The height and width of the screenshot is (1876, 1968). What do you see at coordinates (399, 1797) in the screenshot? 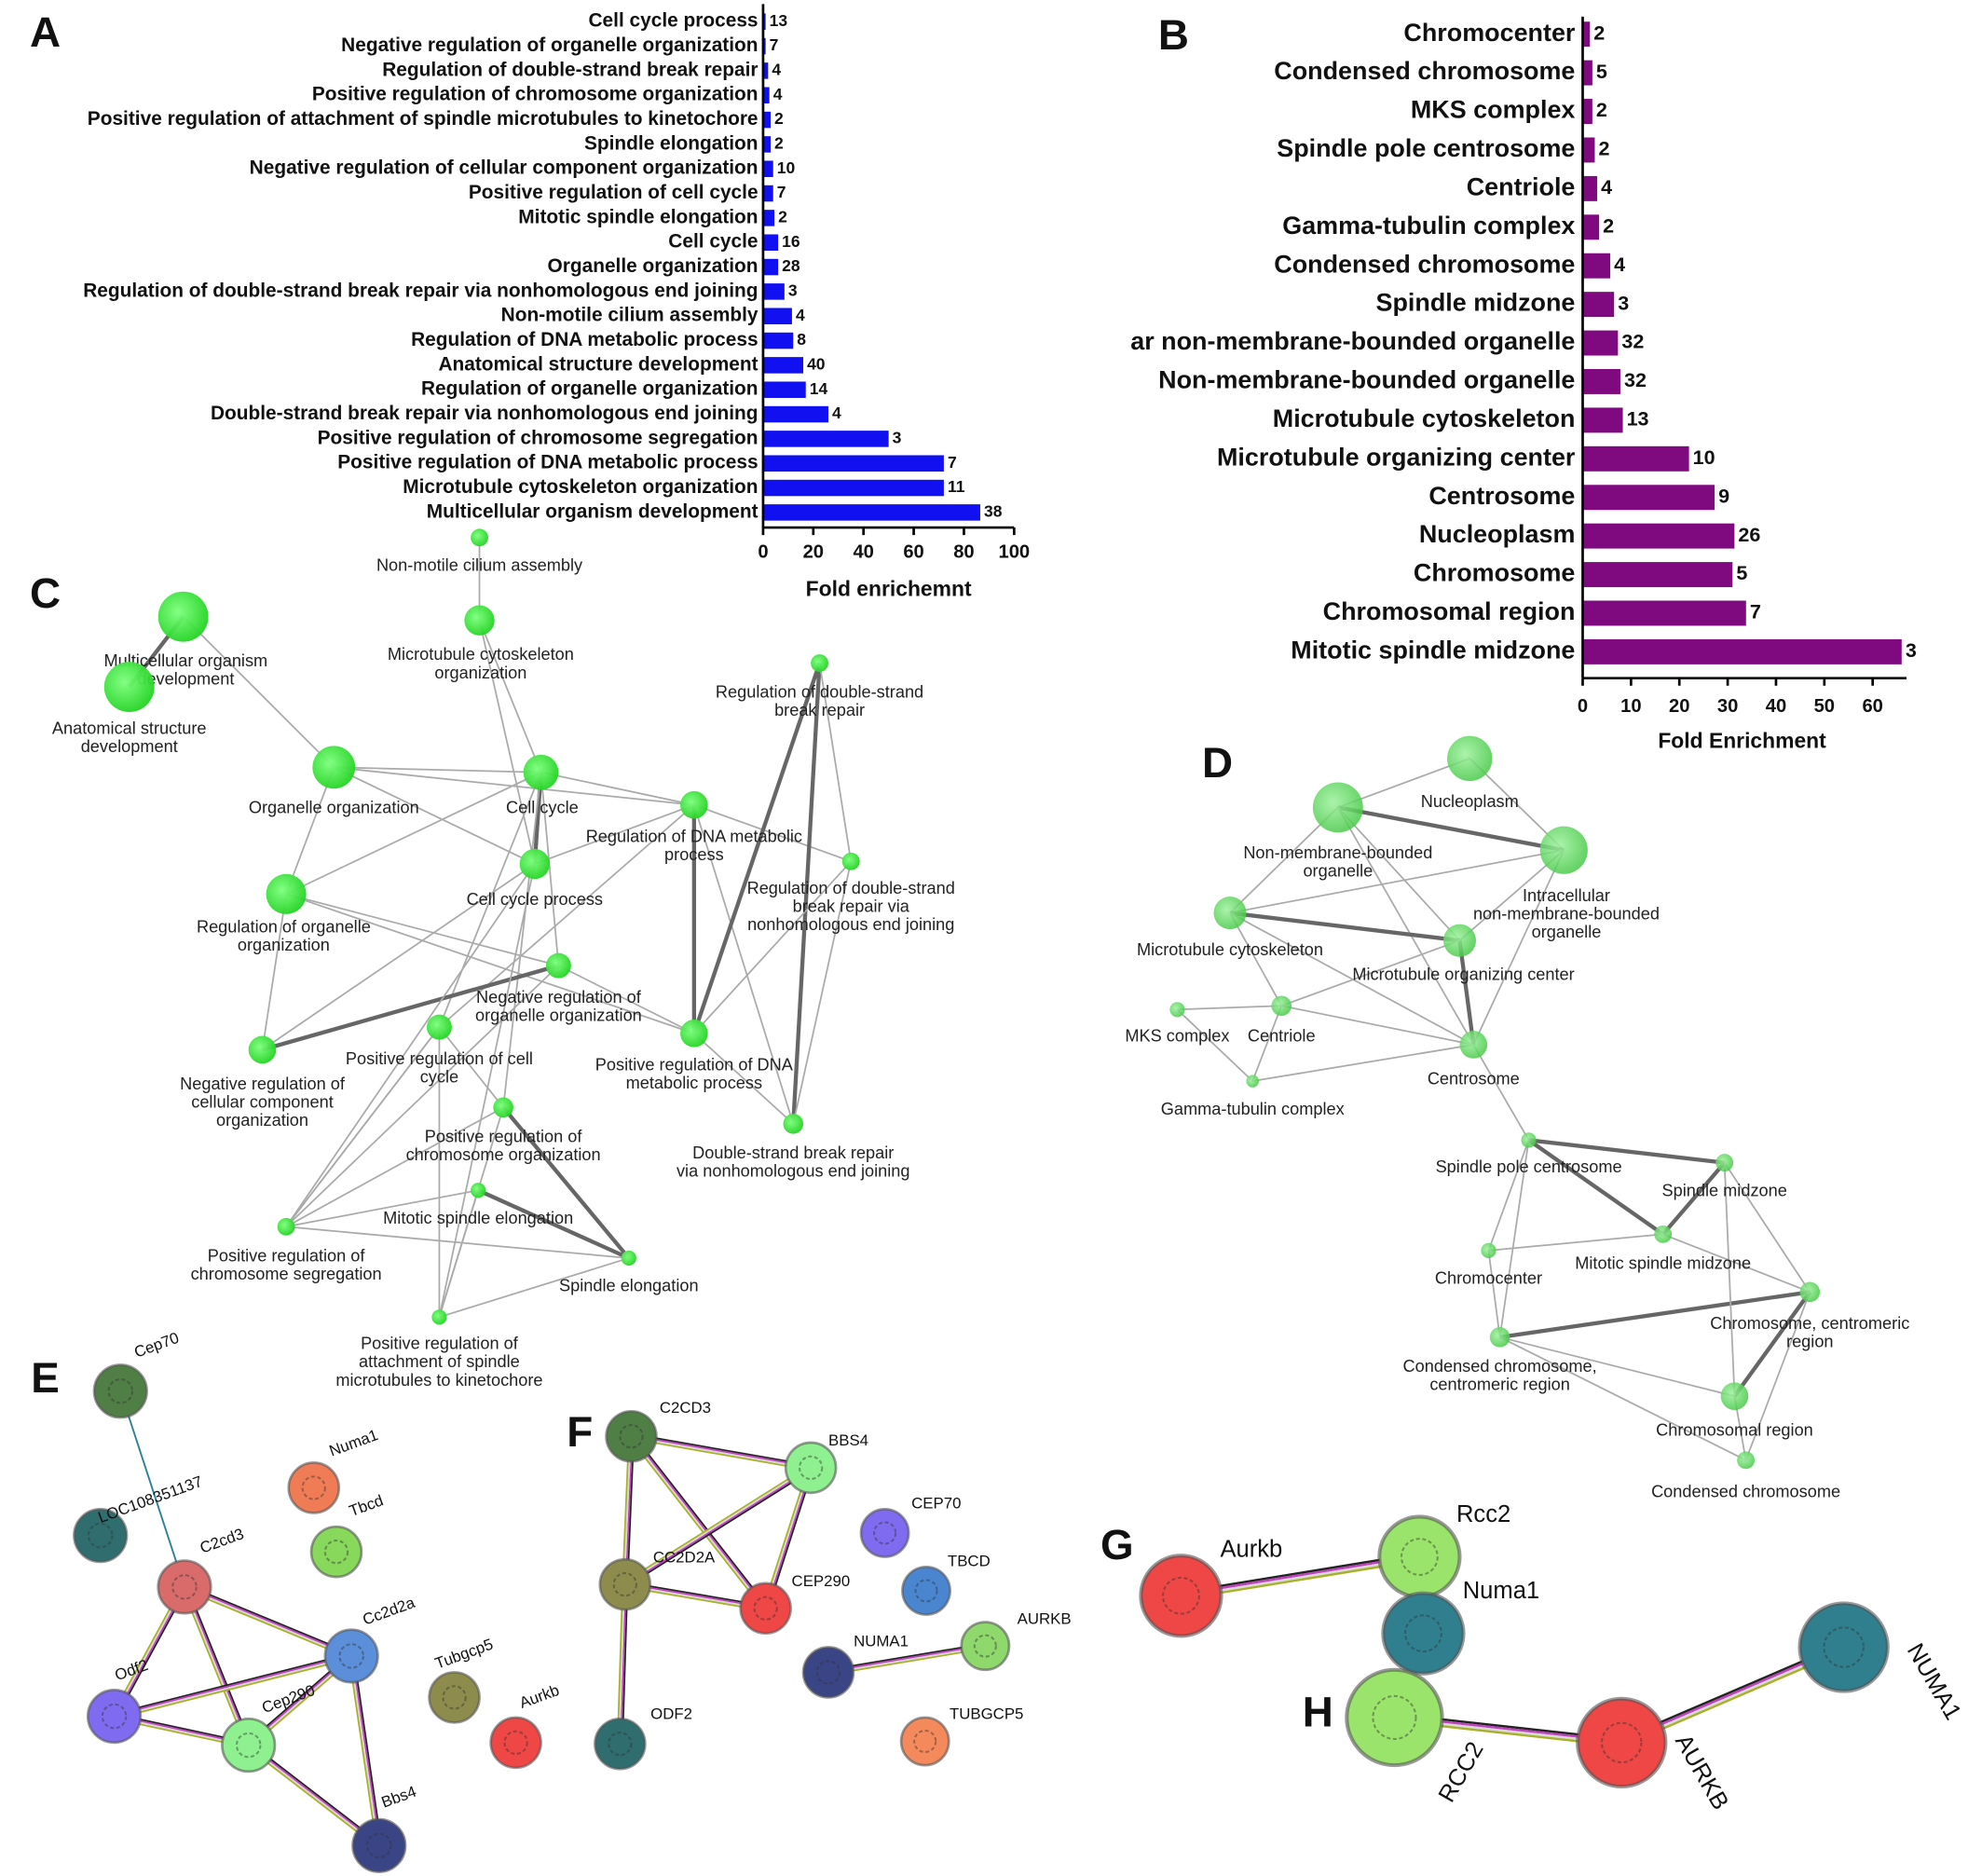
I see `node-label: Bbs4` at bounding box center [399, 1797].